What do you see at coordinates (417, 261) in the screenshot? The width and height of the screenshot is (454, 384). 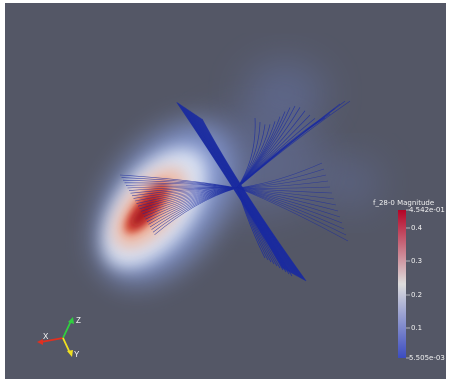 I see `color-legend-tick: 0.3` at bounding box center [417, 261].